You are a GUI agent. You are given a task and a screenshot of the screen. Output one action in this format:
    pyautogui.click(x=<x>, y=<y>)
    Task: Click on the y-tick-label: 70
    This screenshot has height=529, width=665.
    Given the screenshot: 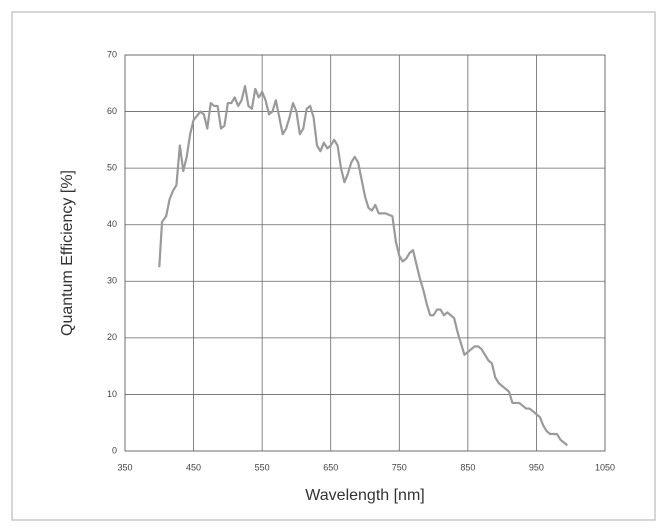 What is the action you would take?
    pyautogui.click(x=112, y=54)
    